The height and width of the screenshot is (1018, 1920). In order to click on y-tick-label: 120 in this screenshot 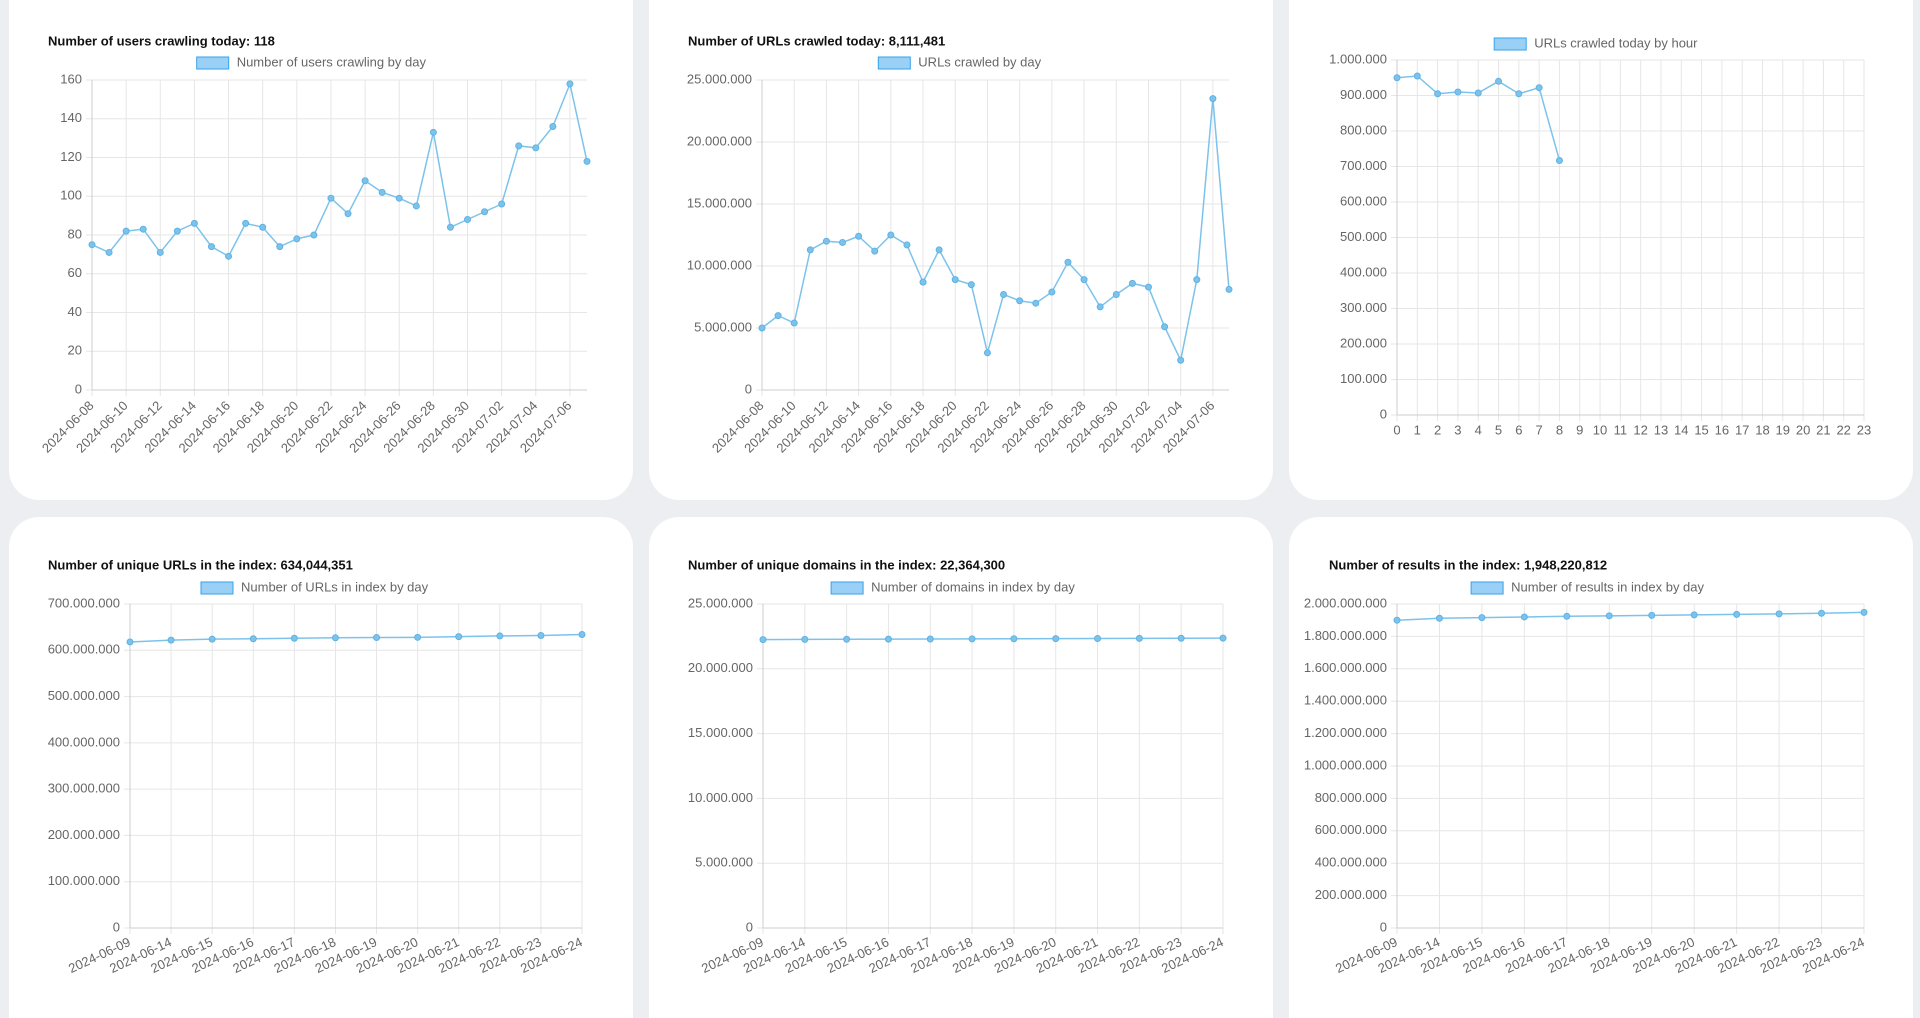, I will do `click(71, 156)`.